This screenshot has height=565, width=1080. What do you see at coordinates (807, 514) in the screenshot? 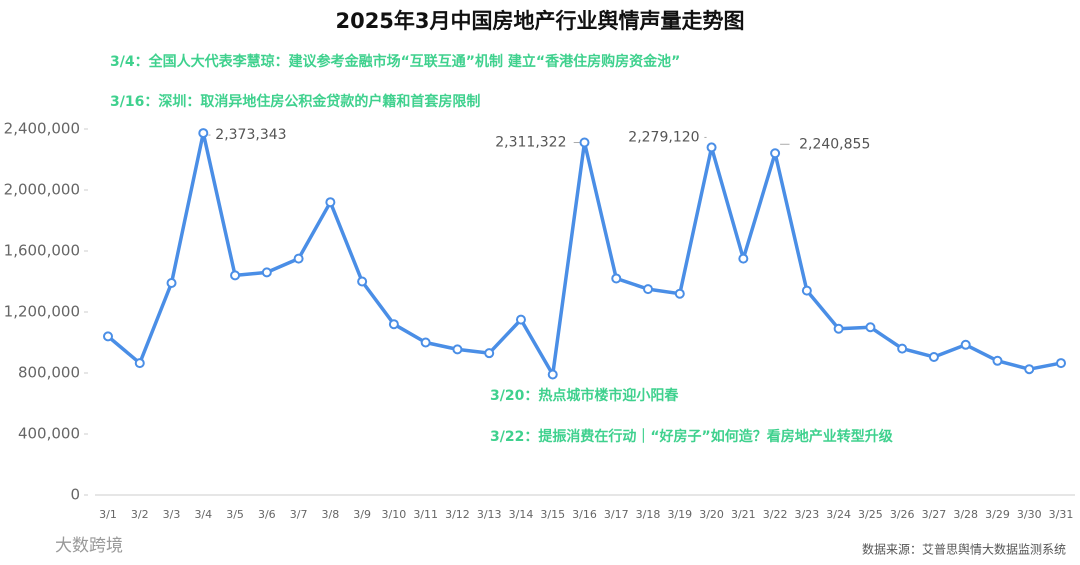
I see `x-tick-label: 3/23` at bounding box center [807, 514].